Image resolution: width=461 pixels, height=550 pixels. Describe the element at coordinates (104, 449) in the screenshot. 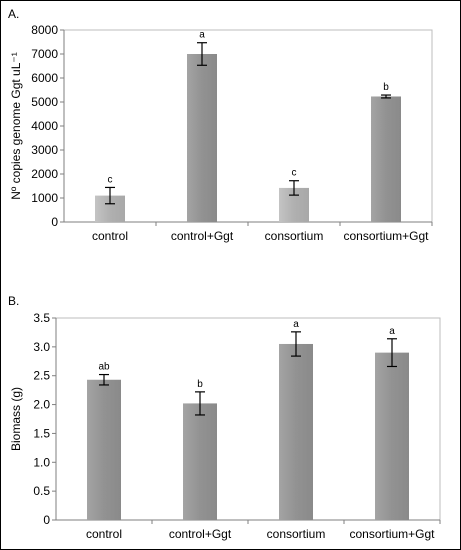

I see `bar-control` at that location.